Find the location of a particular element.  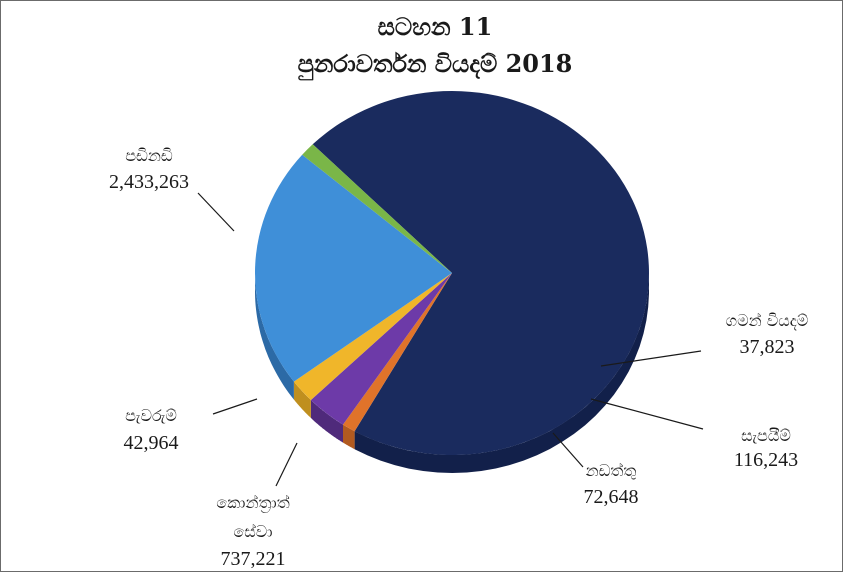

slice-supplies-side is located at coordinates (326, 421).